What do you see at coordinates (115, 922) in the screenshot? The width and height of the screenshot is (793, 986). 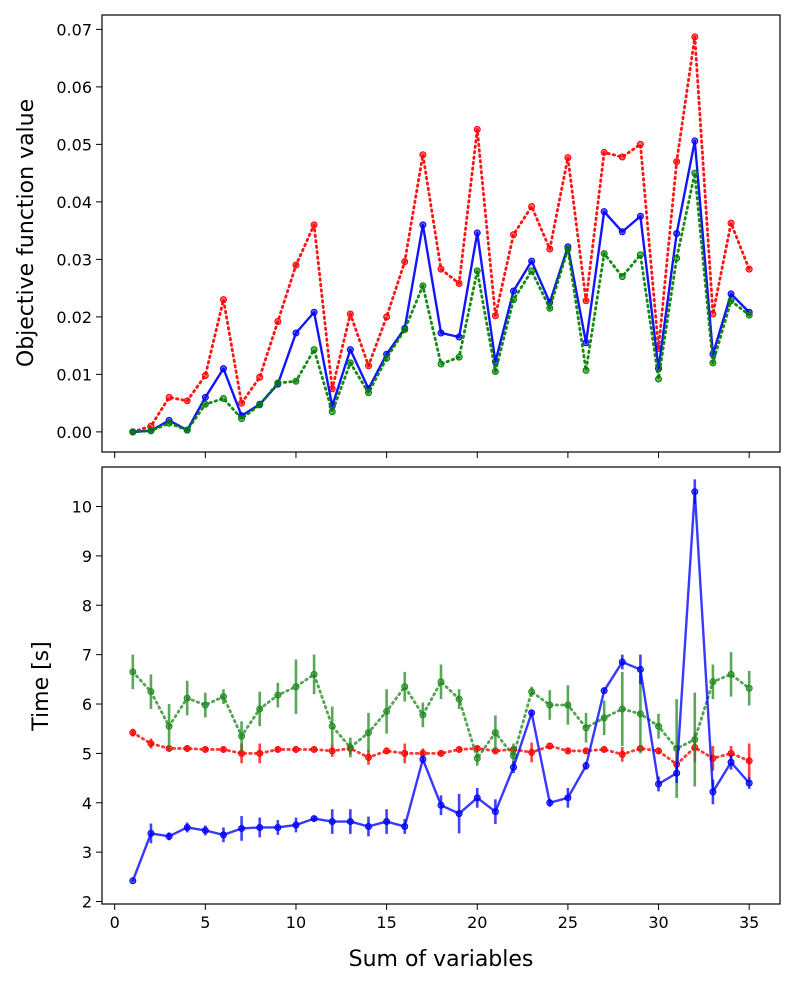 I see `time-x-tick-label: 0` at bounding box center [115, 922].